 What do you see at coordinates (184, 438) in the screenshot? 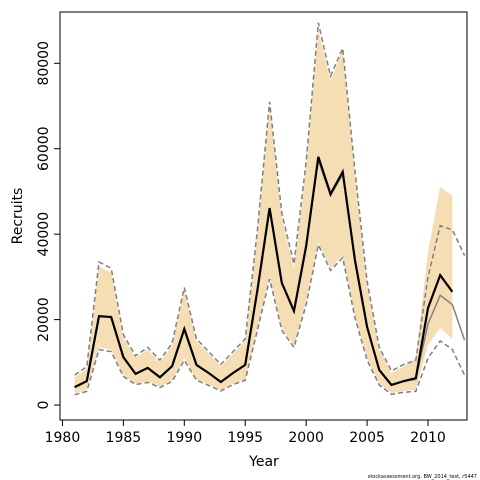
I see `x-tick-label: 1990` at bounding box center [184, 438].